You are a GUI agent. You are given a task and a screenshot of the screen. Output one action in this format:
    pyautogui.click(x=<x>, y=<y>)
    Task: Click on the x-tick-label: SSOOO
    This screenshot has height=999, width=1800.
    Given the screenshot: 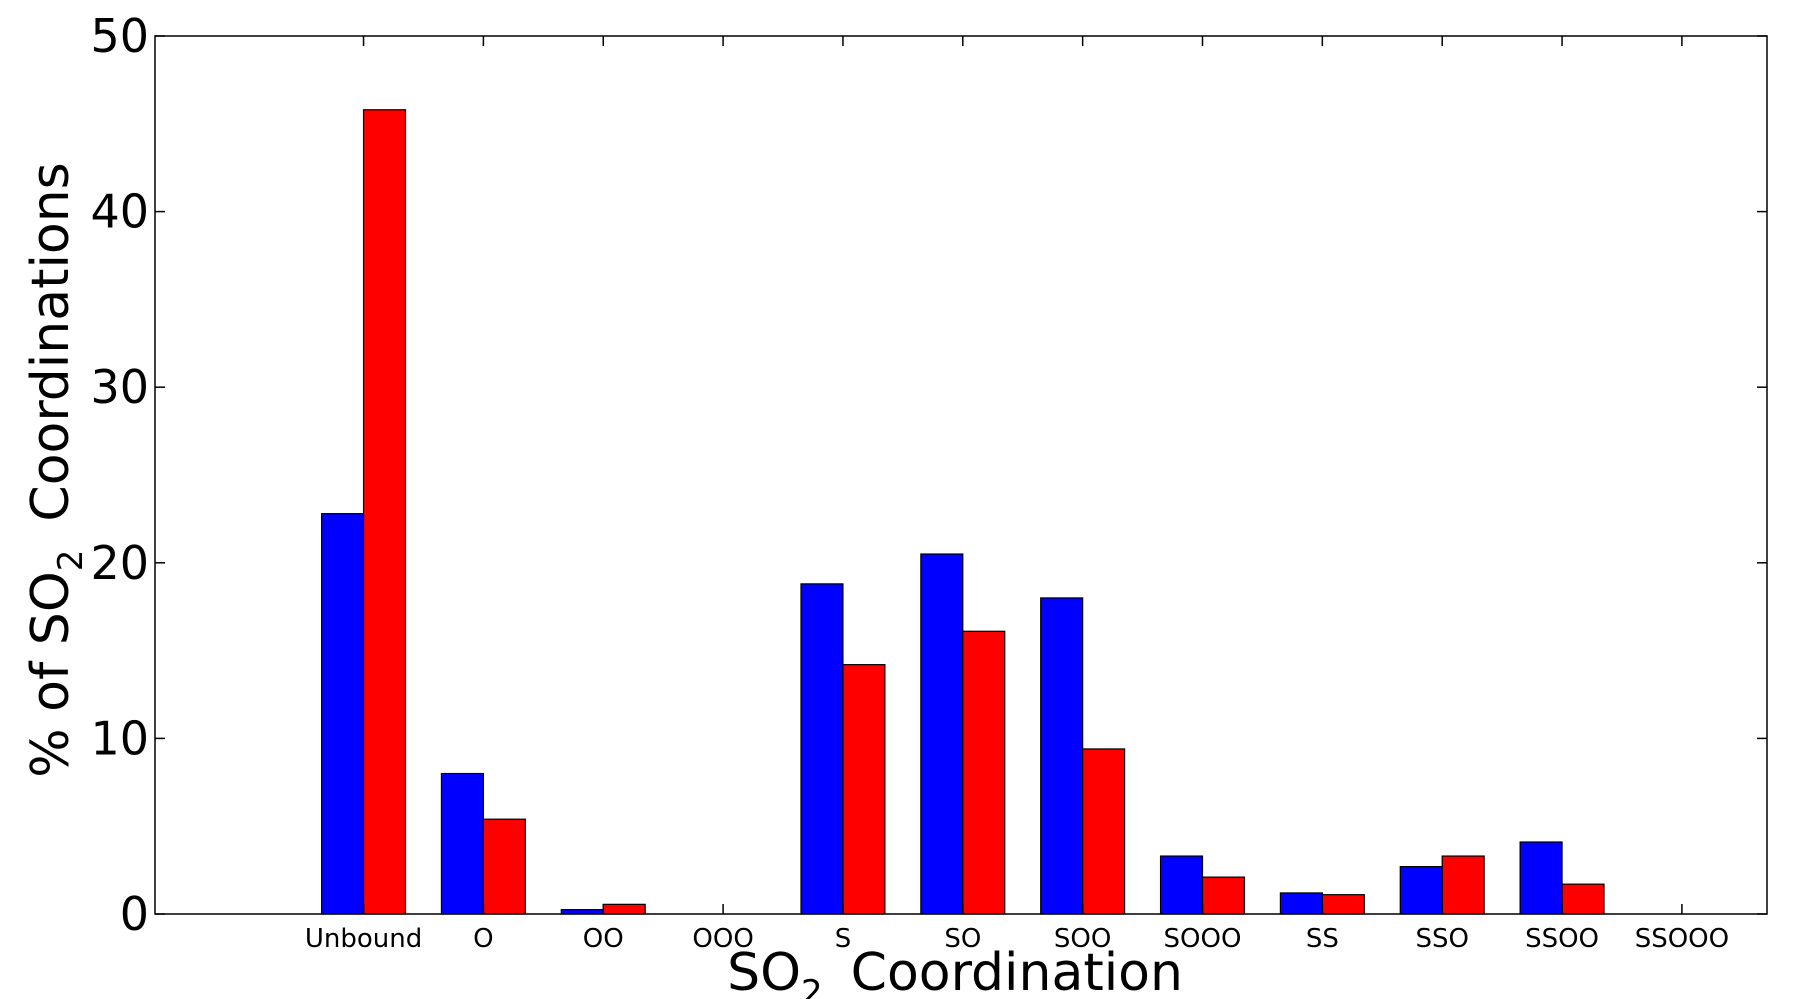 What is the action you would take?
    pyautogui.click(x=1682, y=939)
    